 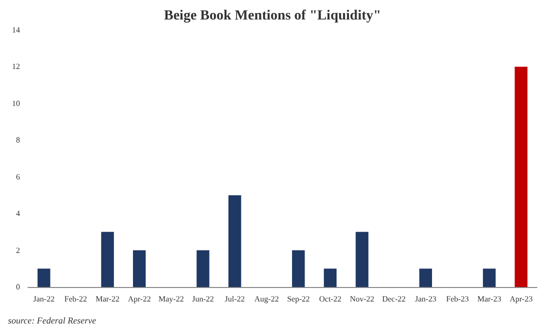 I want to click on x-tick-label: Apr-22, so click(x=139, y=299).